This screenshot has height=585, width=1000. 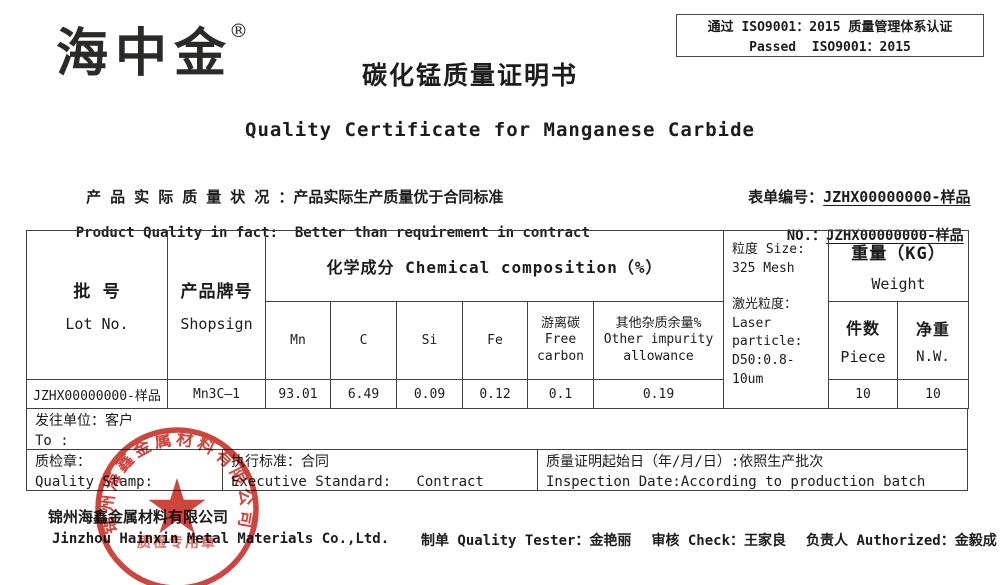 I want to click on header-col-nw: 净重 N.W., so click(x=933, y=340).